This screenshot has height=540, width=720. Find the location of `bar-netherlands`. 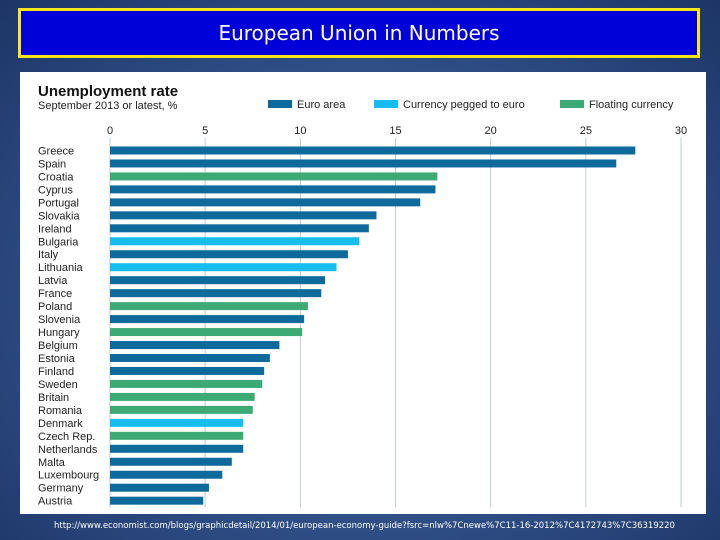

bar-netherlands is located at coordinates (177, 448).